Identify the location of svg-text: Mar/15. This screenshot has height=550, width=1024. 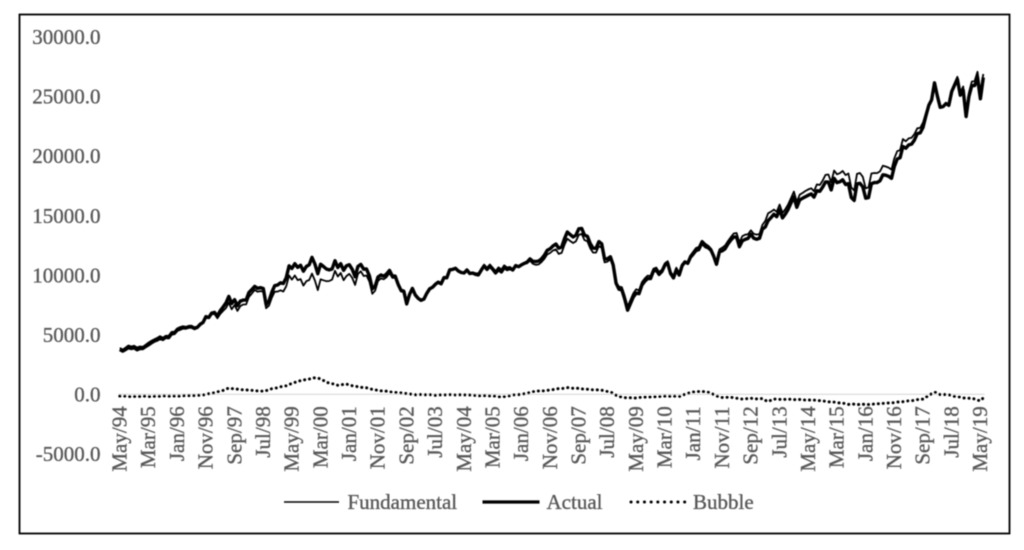
(837, 437).